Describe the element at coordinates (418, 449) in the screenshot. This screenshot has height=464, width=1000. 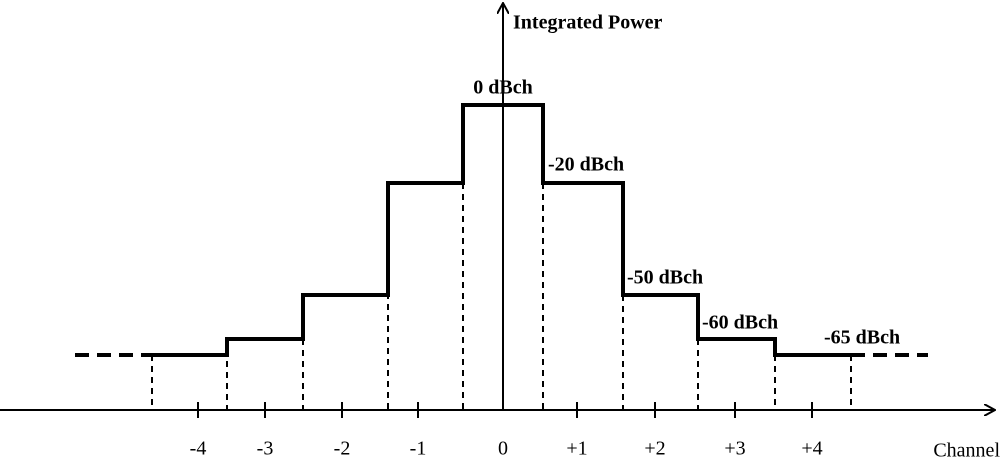
I see `x-tick-label: -1` at that location.